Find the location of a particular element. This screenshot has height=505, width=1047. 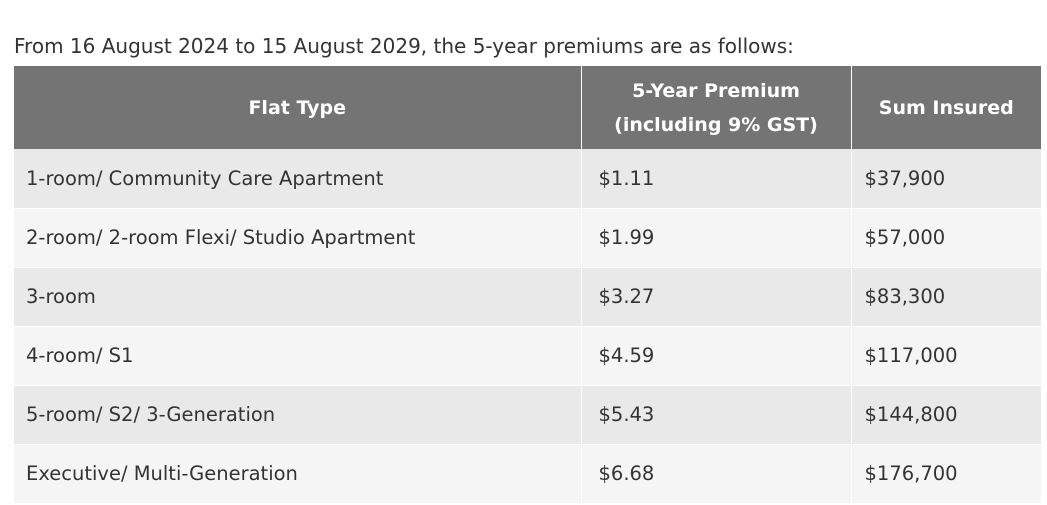

header-flat-type: Flat Type is located at coordinates (298, 107).